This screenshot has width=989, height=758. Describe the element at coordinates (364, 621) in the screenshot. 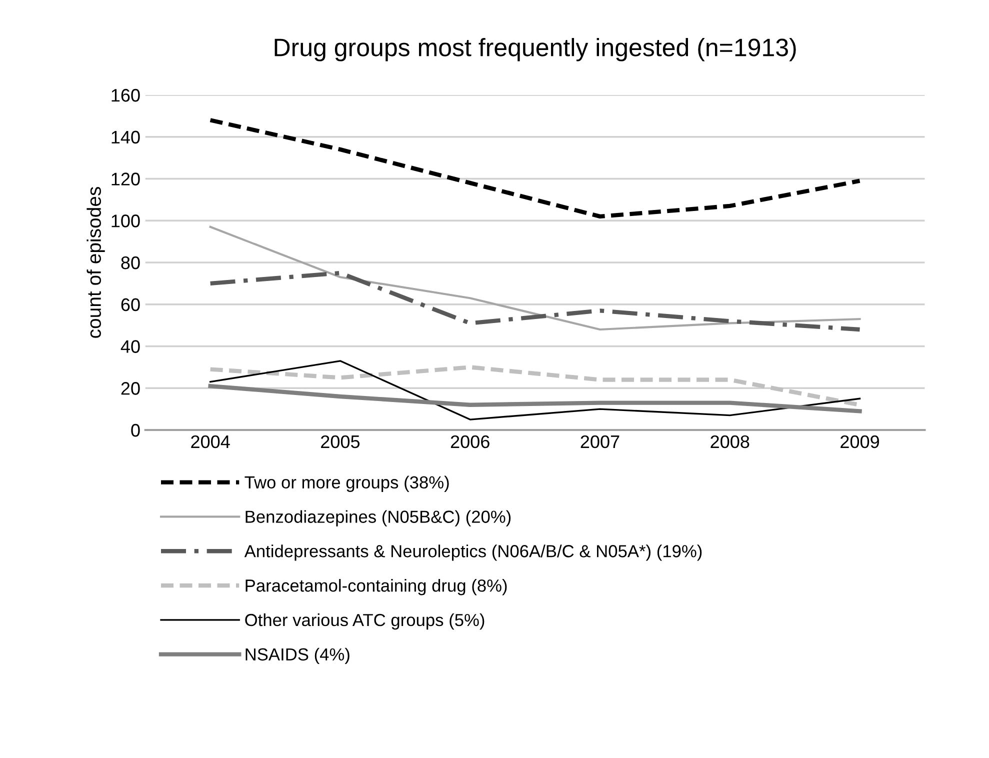

I see `legend-label: Other various ATC groups (5%)` at that location.